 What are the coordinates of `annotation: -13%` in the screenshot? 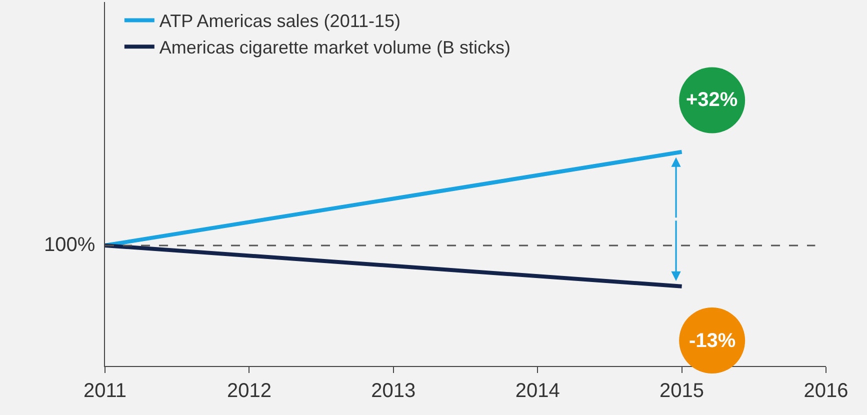 It's located at (712, 341).